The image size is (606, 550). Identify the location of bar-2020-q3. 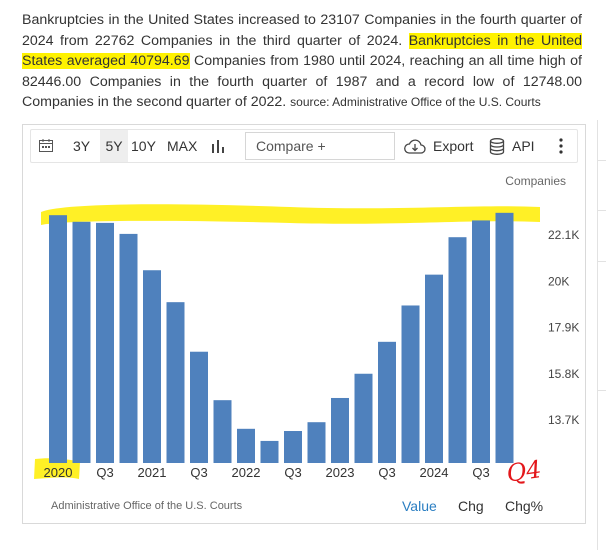
(105, 342).